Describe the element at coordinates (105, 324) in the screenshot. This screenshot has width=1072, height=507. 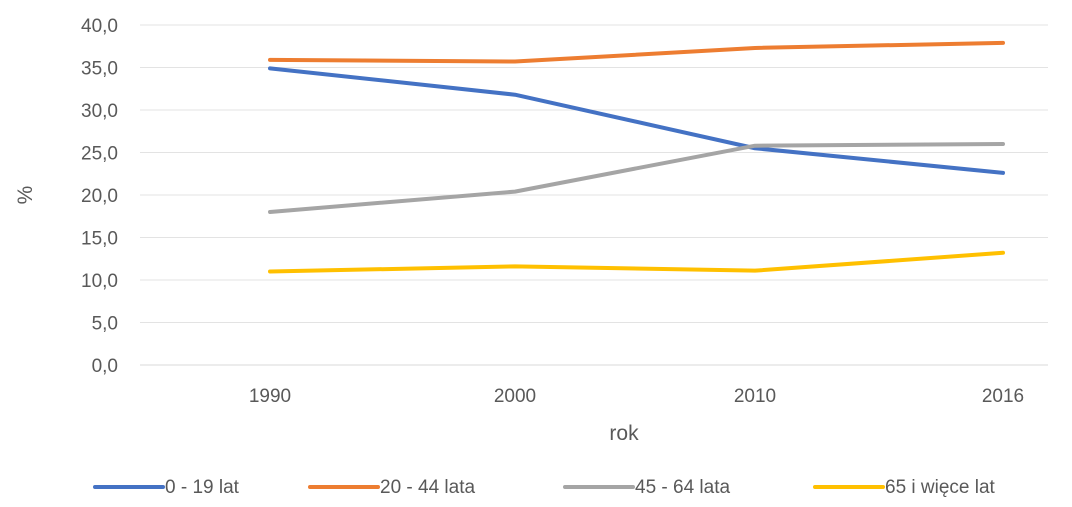
I see `y-tick-label: 5,0` at that location.